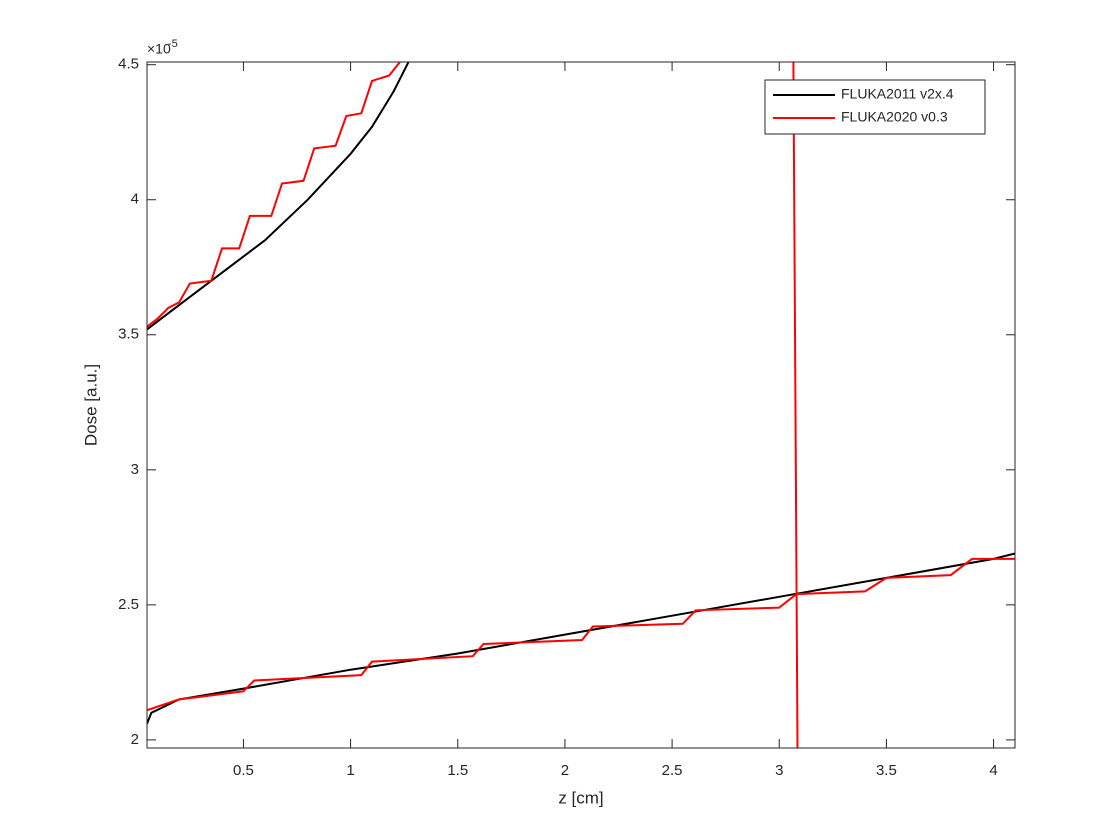 The width and height of the screenshot is (1120, 840). I want to click on y-exponent-power: -5, so click(173, 44).